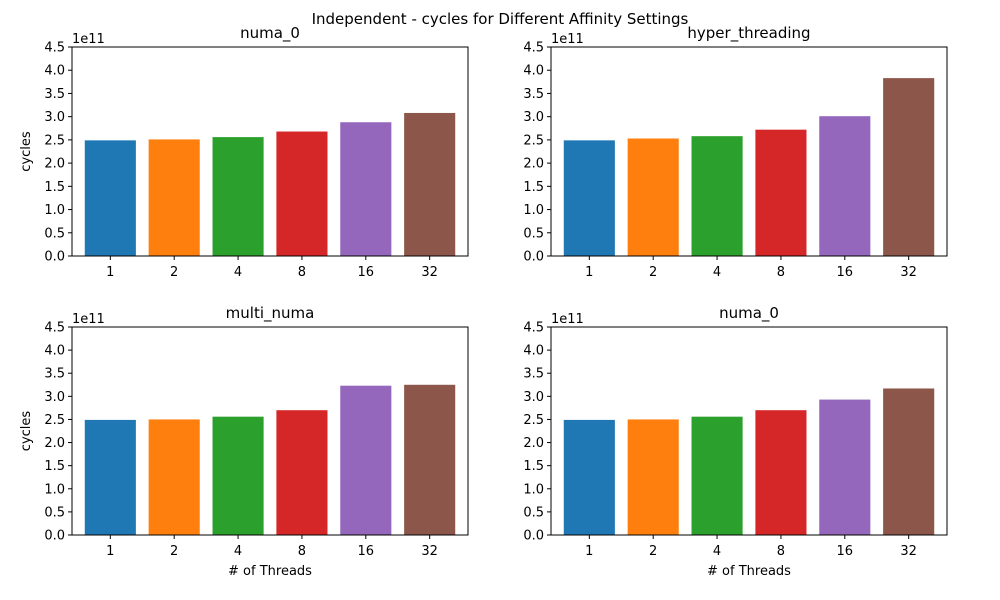 This screenshot has height=600, width=1000. I want to click on panel-title: multi_numa, so click(270, 313).